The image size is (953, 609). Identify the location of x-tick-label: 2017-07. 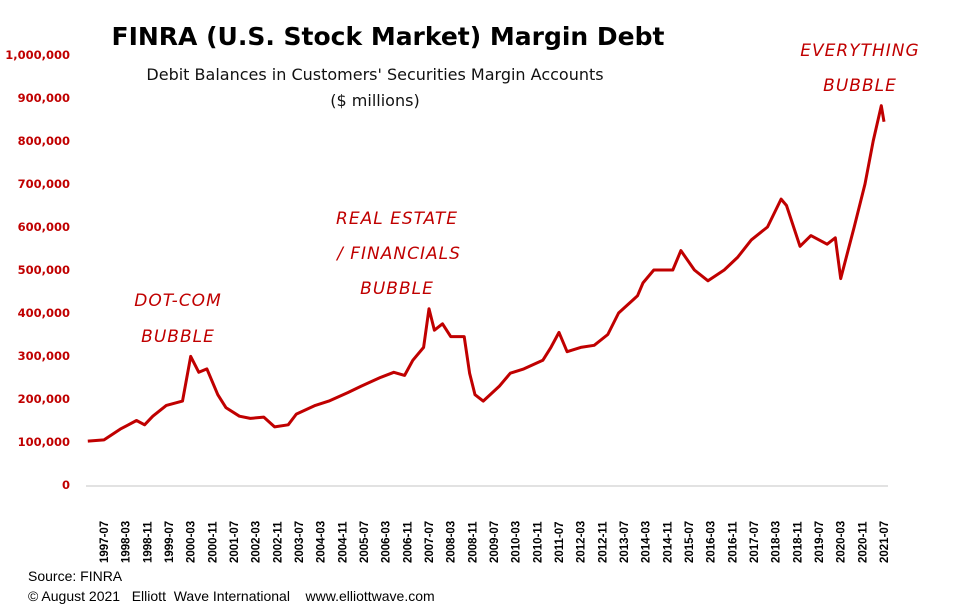
(755, 542).